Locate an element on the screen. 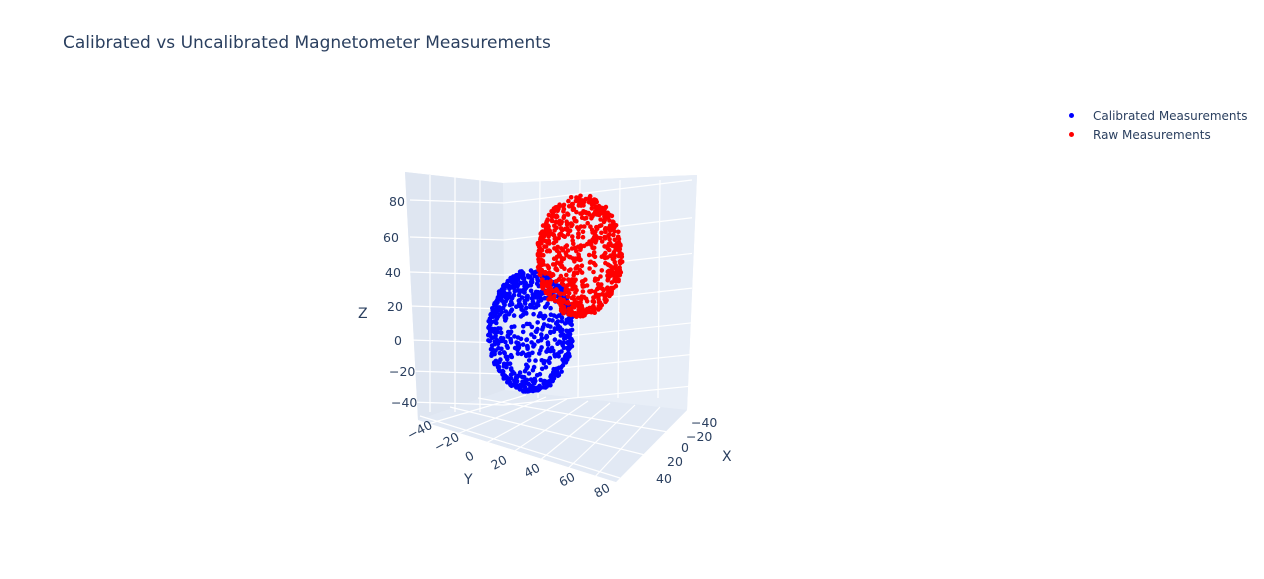 This screenshot has width=1264, height=579. legend-item-calibrated: Calibrated Measurements is located at coordinates (1154, 115).